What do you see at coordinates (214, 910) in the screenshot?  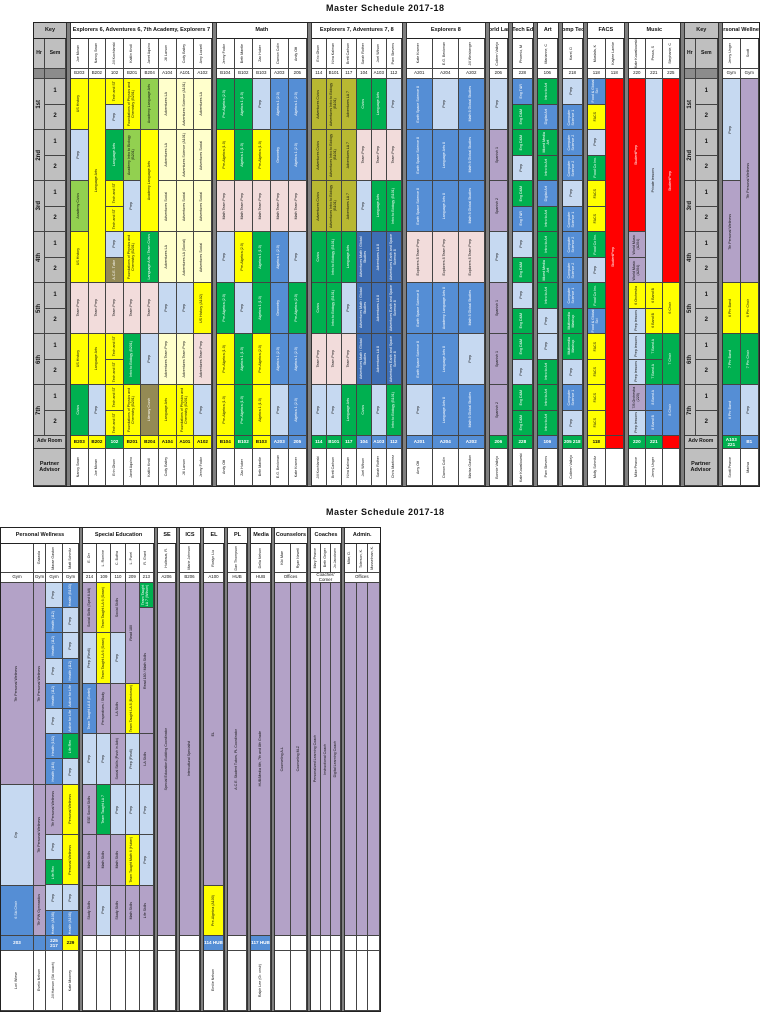 I see `class-block: Pre-Algebra (A100)` at bounding box center [214, 910].